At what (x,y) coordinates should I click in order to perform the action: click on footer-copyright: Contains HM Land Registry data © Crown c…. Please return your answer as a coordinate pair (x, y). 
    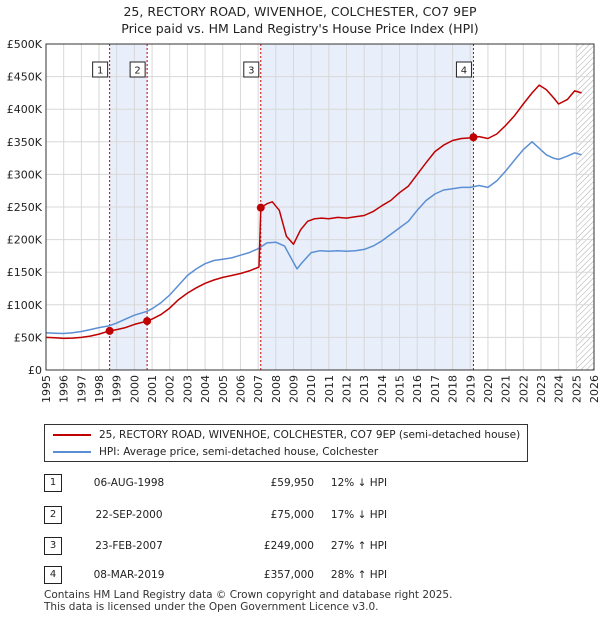
    Looking at the image, I should click on (248, 595).